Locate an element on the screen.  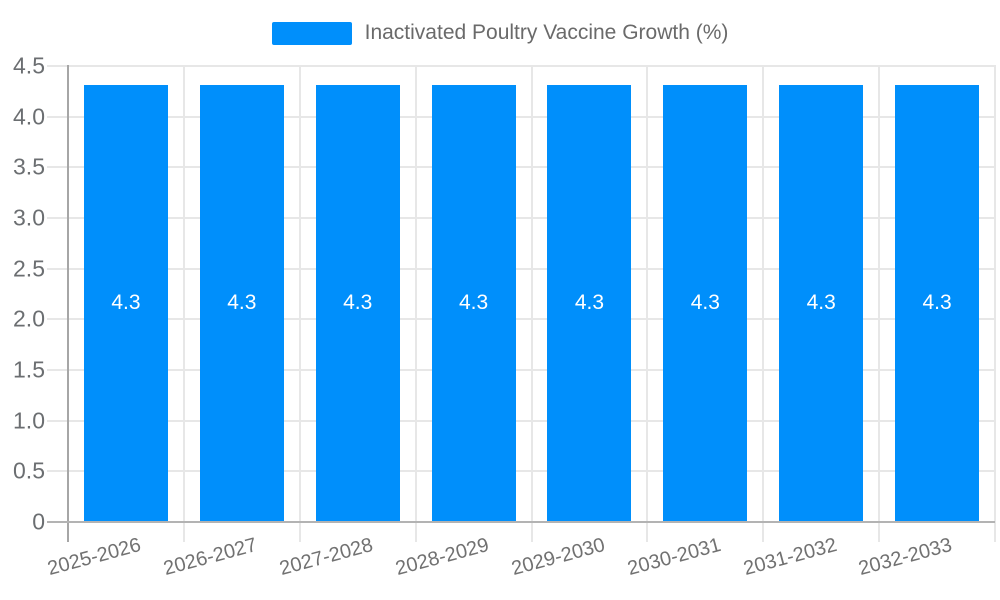
x-axis-tick-label: 2031-2032 is located at coordinates (789, 557).